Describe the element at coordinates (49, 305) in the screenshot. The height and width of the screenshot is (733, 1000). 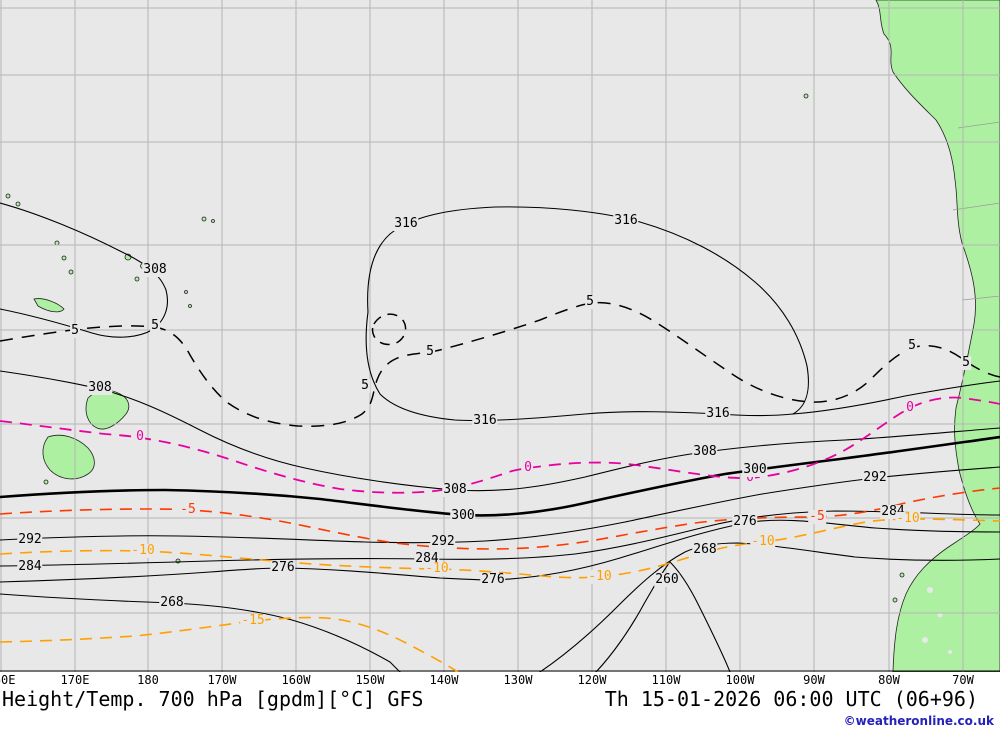
I see `land-new-caledonia` at that location.